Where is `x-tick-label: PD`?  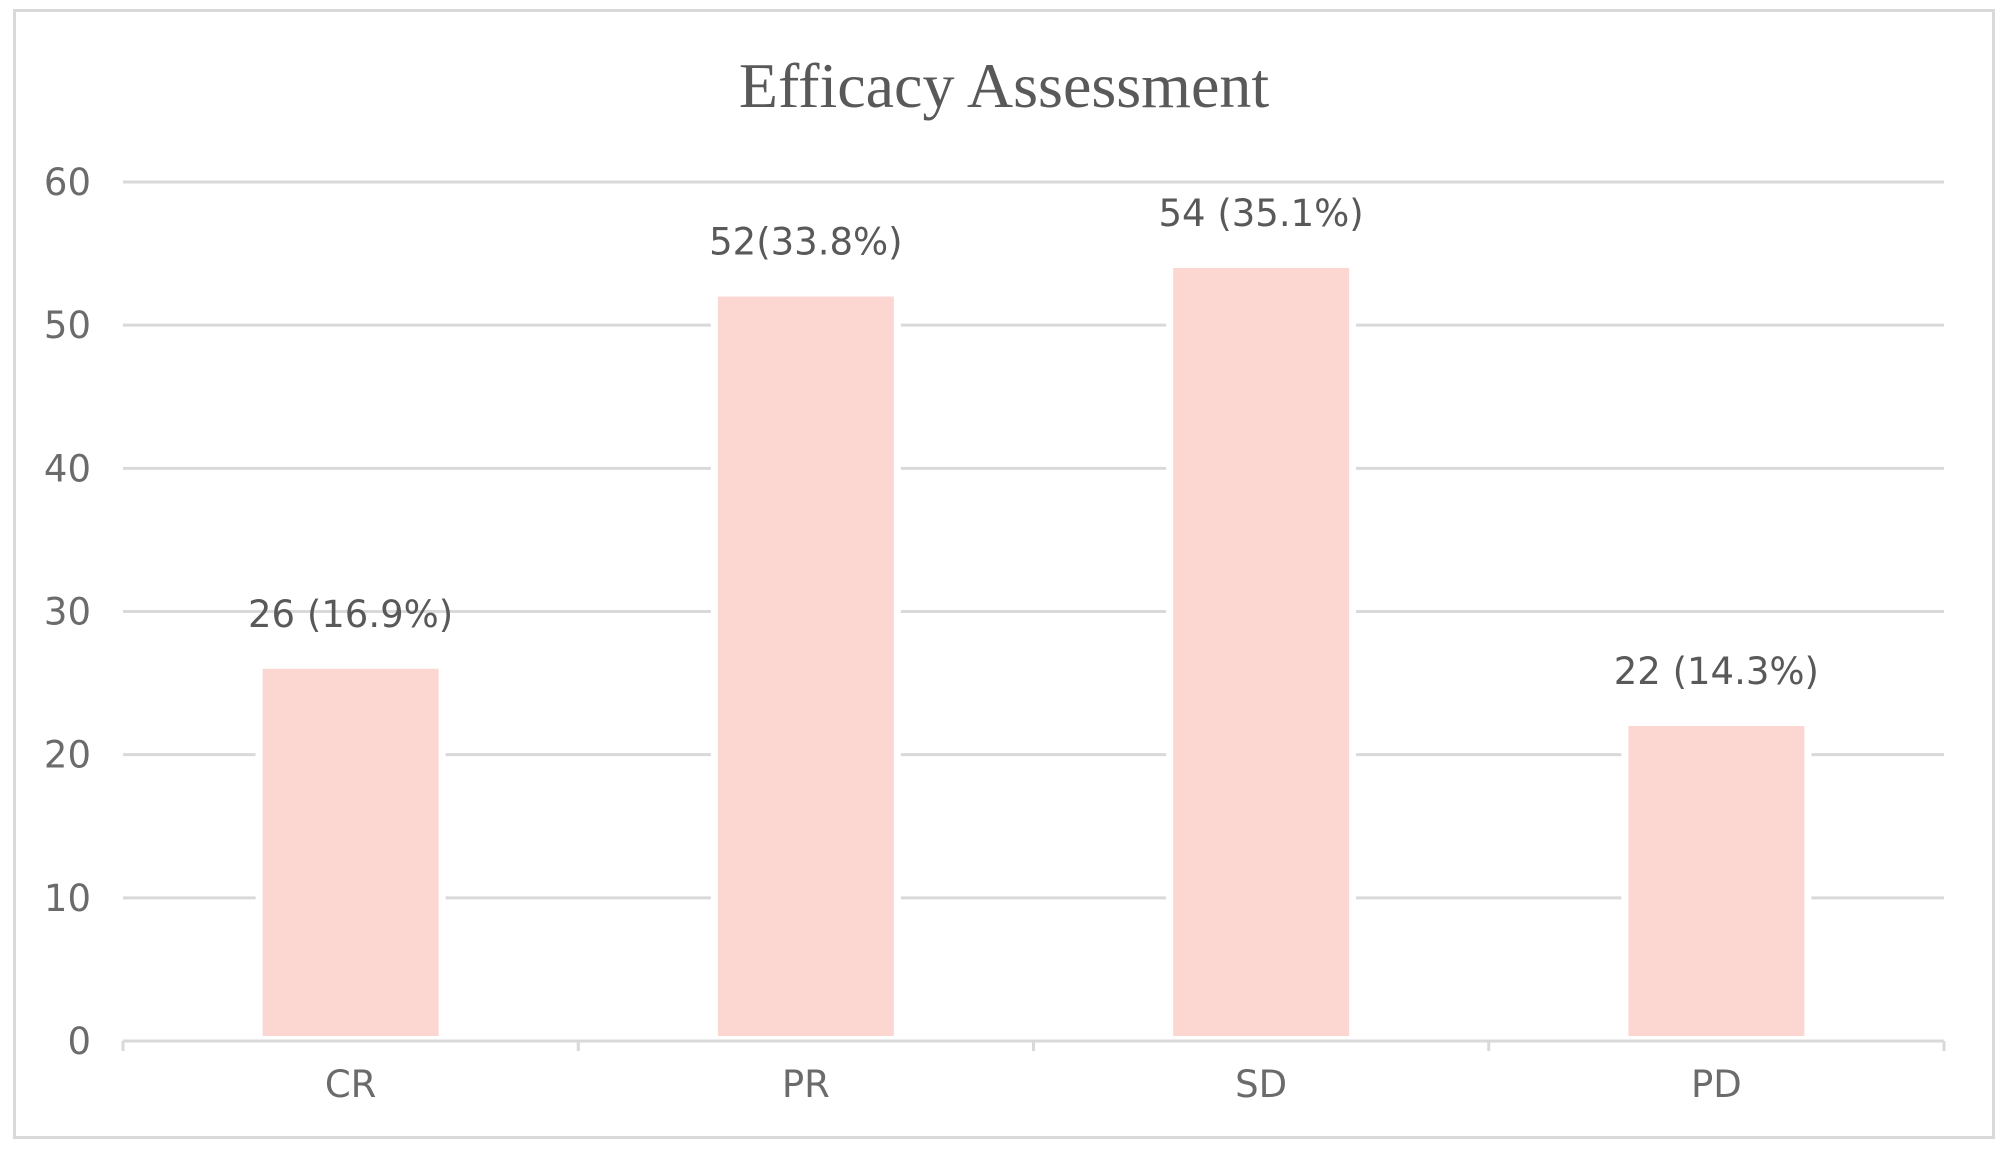
x-tick-label: PD is located at coordinates (1716, 1084).